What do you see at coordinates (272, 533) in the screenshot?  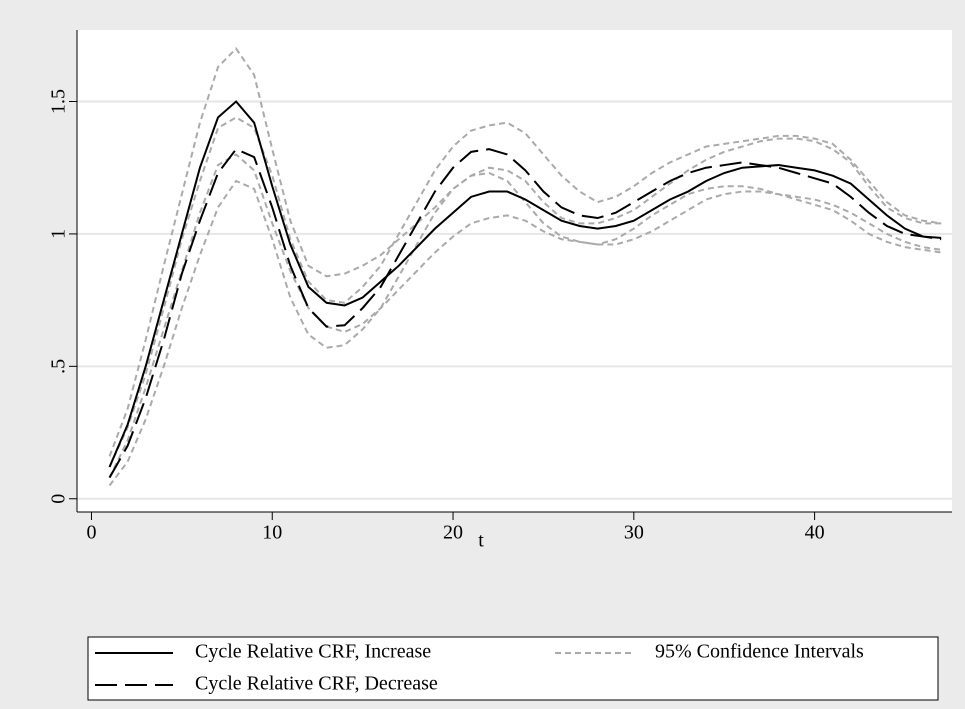 I see `x-tick-label: 10` at bounding box center [272, 533].